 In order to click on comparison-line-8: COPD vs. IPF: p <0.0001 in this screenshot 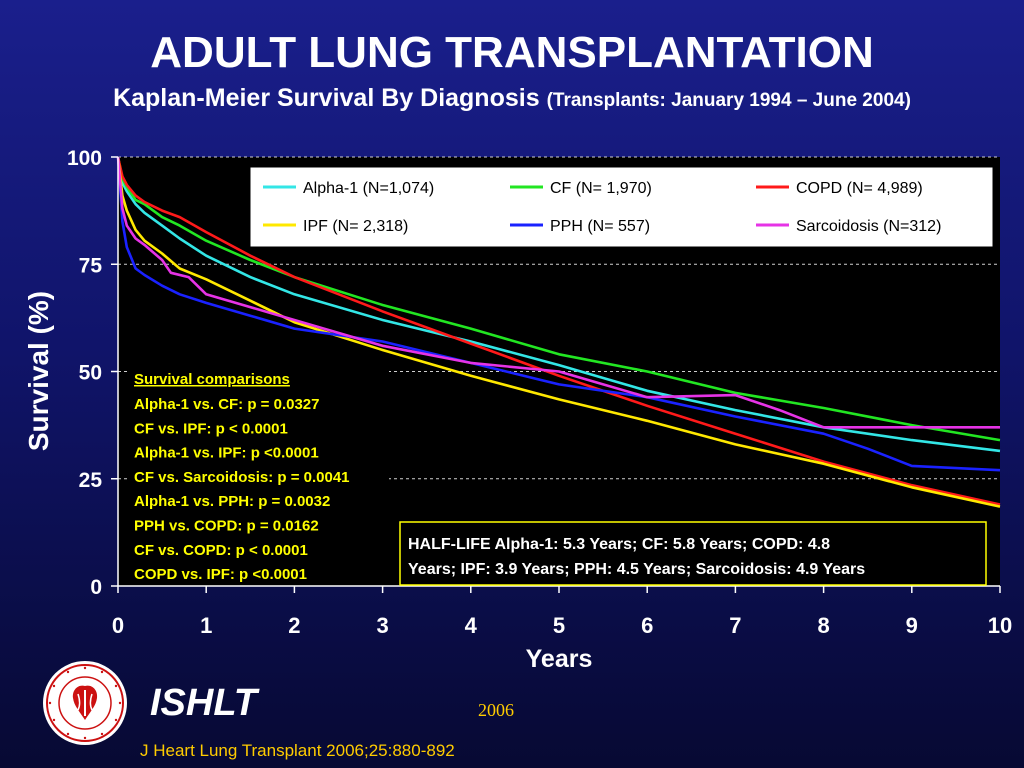, I will do `click(220, 574)`.